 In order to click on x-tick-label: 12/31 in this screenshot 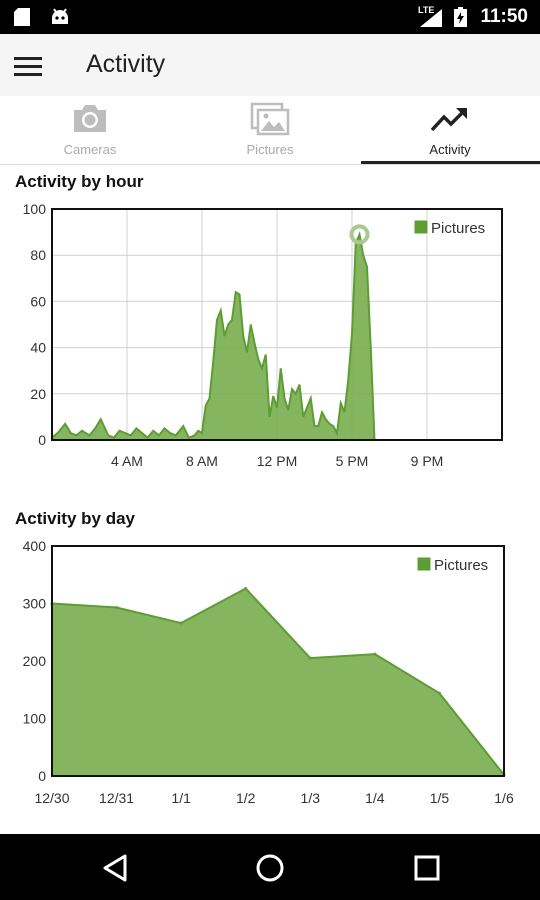, I will do `click(116, 798)`.